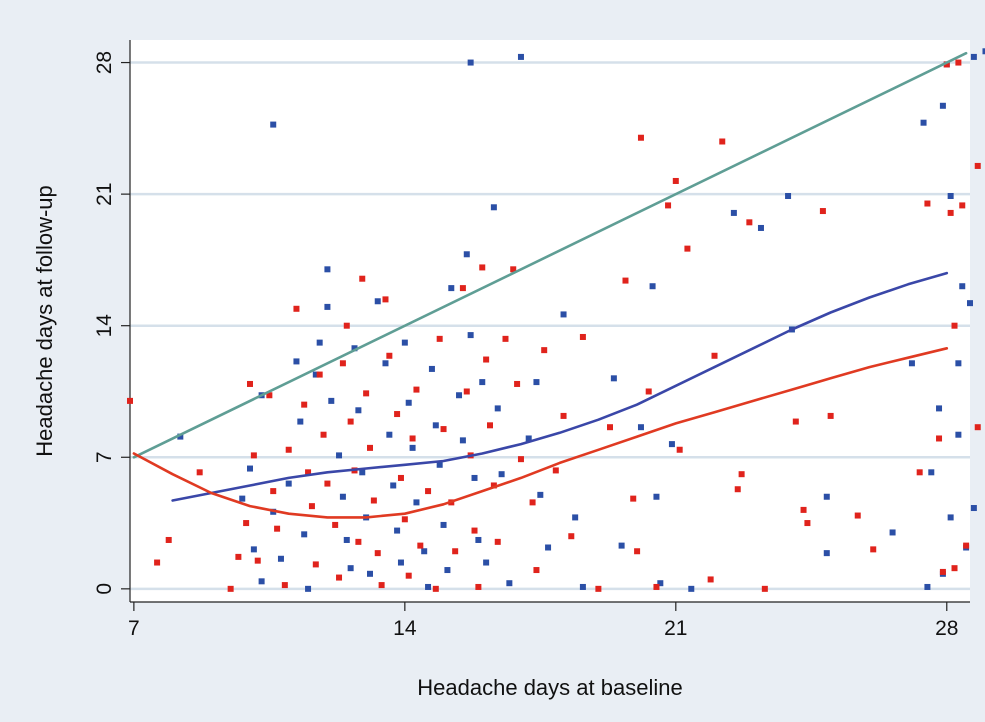 Image resolution: width=985 pixels, height=722 pixels. What do you see at coordinates (549, 687) in the screenshot?
I see `x-axis-title: Headache days at baseline` at bounding box center [549, 687].